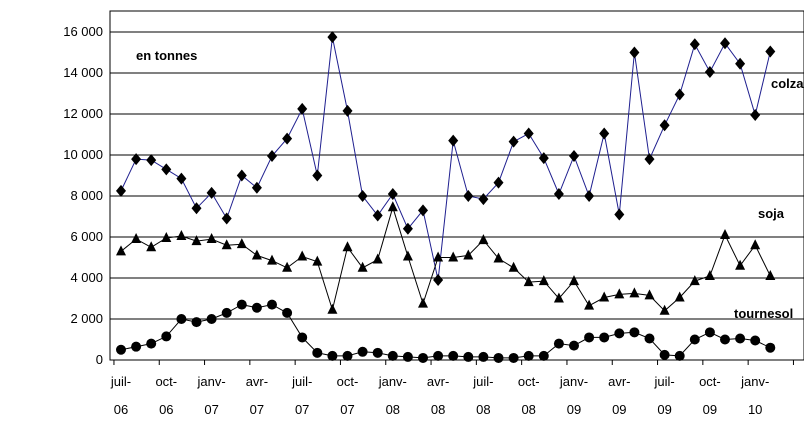 The width and height of the screenshot is (804, 423). I want to click on y-tick-label: 14 000, so click(83, 72).